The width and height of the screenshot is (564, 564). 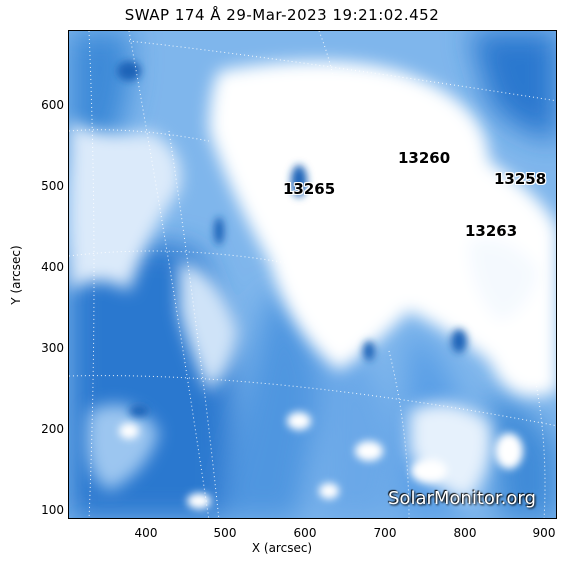 I want to click on y-tick-label: 500, so click(x=52, y=186).